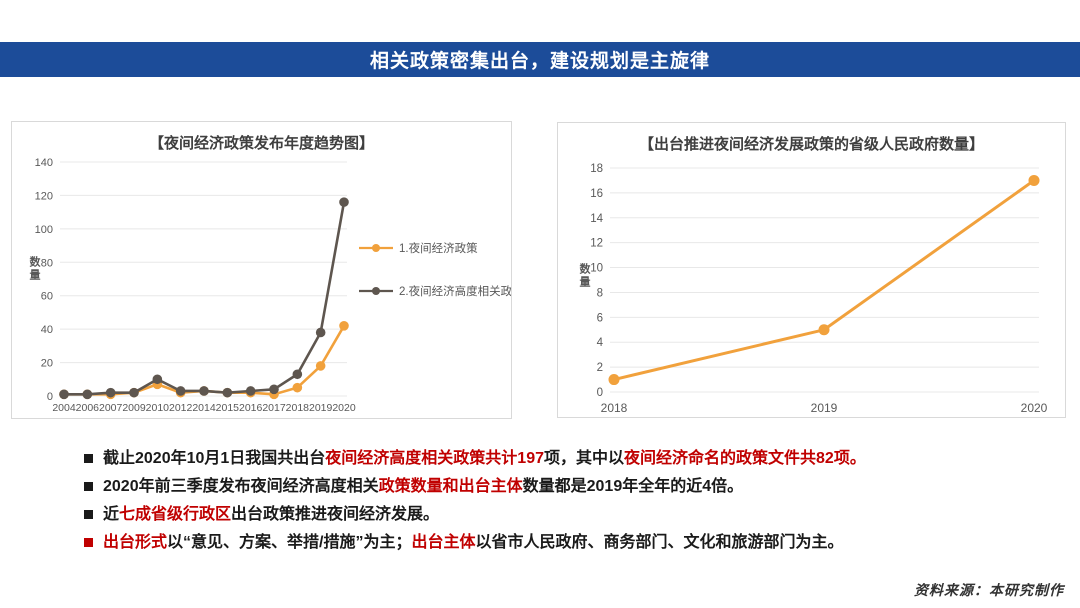  What do you see at coordinates (111, 408) in the screenshot?
I see `svg-text: 2007` at bounding box center [111, 408].